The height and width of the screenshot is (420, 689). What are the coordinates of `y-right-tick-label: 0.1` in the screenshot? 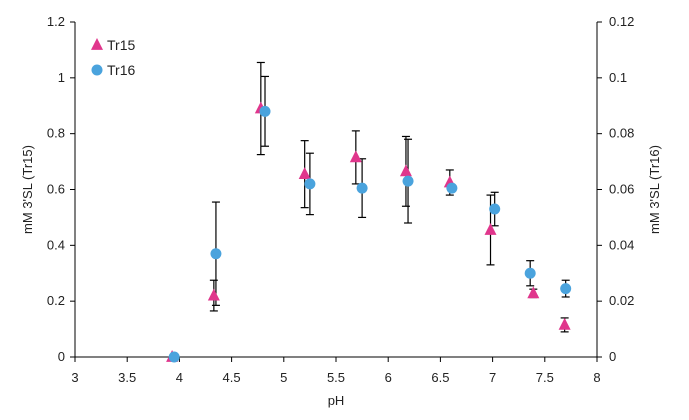 It's located at (618, 77).